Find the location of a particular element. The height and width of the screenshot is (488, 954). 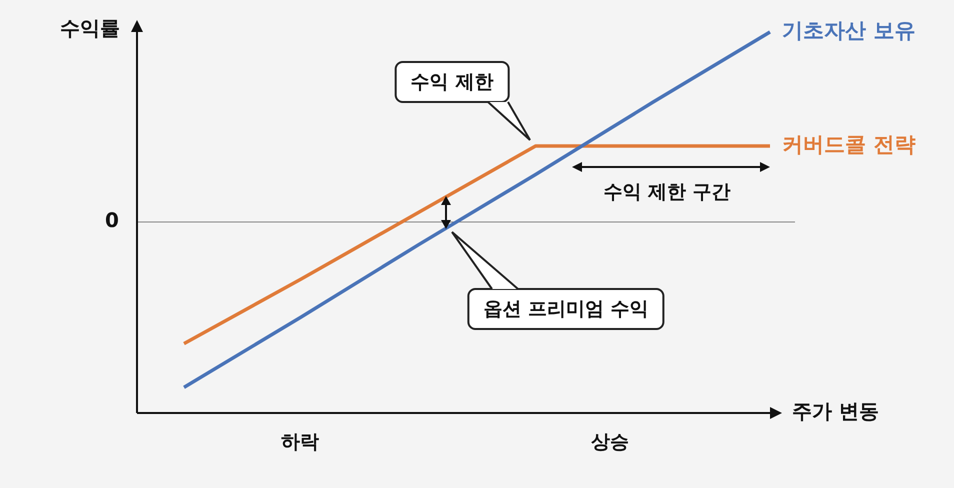

annotation: 옵션 프리미엄 수익 is located at coordinates (566, 309).